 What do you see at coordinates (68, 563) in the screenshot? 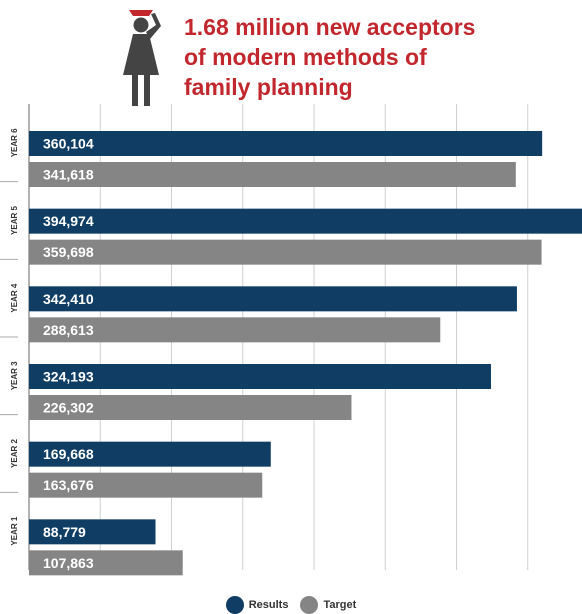
I see `data-label: 107,863` at bounding box center [68, 563].